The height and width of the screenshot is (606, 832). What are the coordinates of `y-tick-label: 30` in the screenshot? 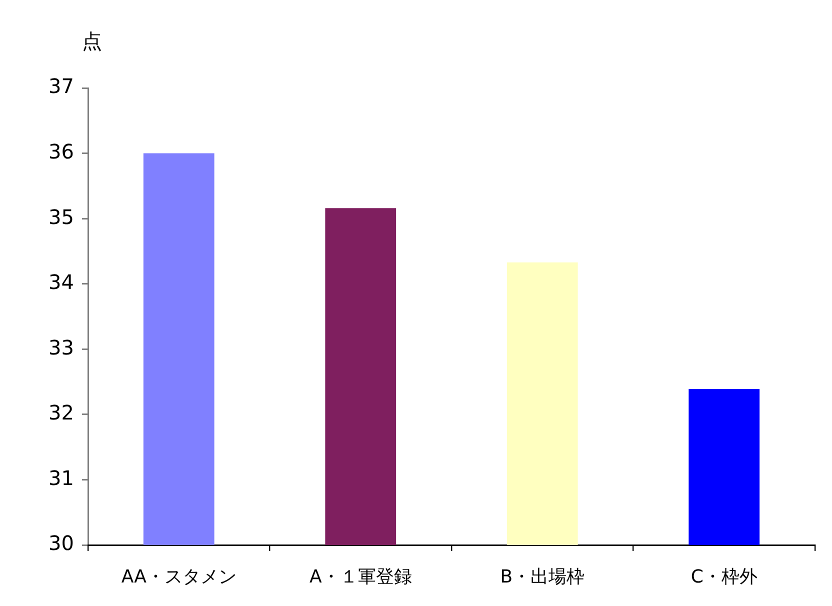 It's located at (61, 543).